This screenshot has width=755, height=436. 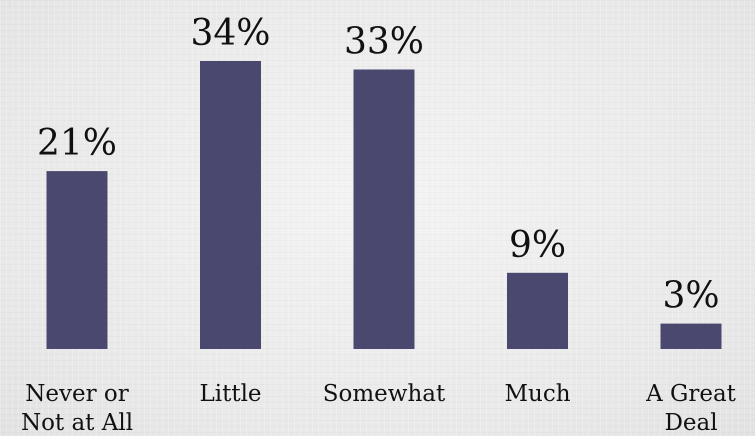 I want to click on category-label-1-line-0: Little, so click(x=230, y=394).